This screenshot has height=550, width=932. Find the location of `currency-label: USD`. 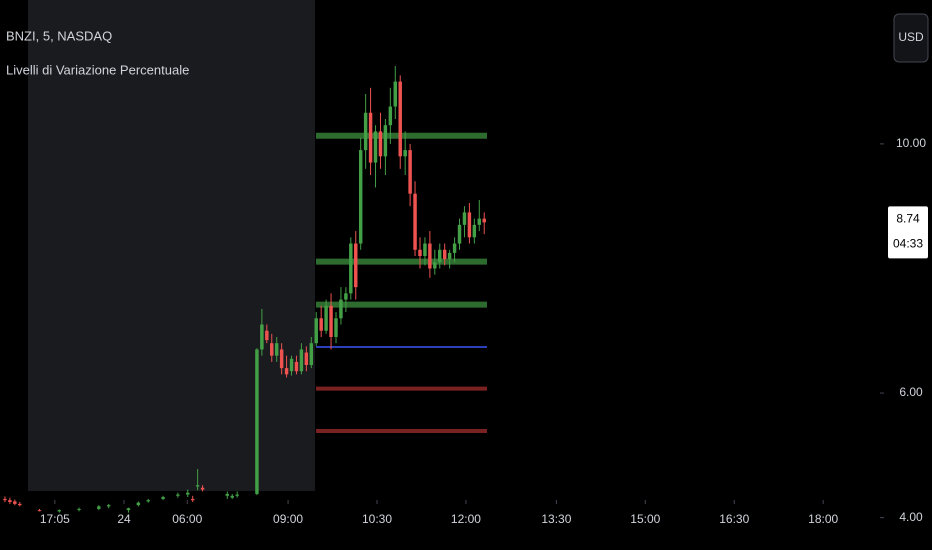

currency-label: USD is located at coordinates (911, 37).